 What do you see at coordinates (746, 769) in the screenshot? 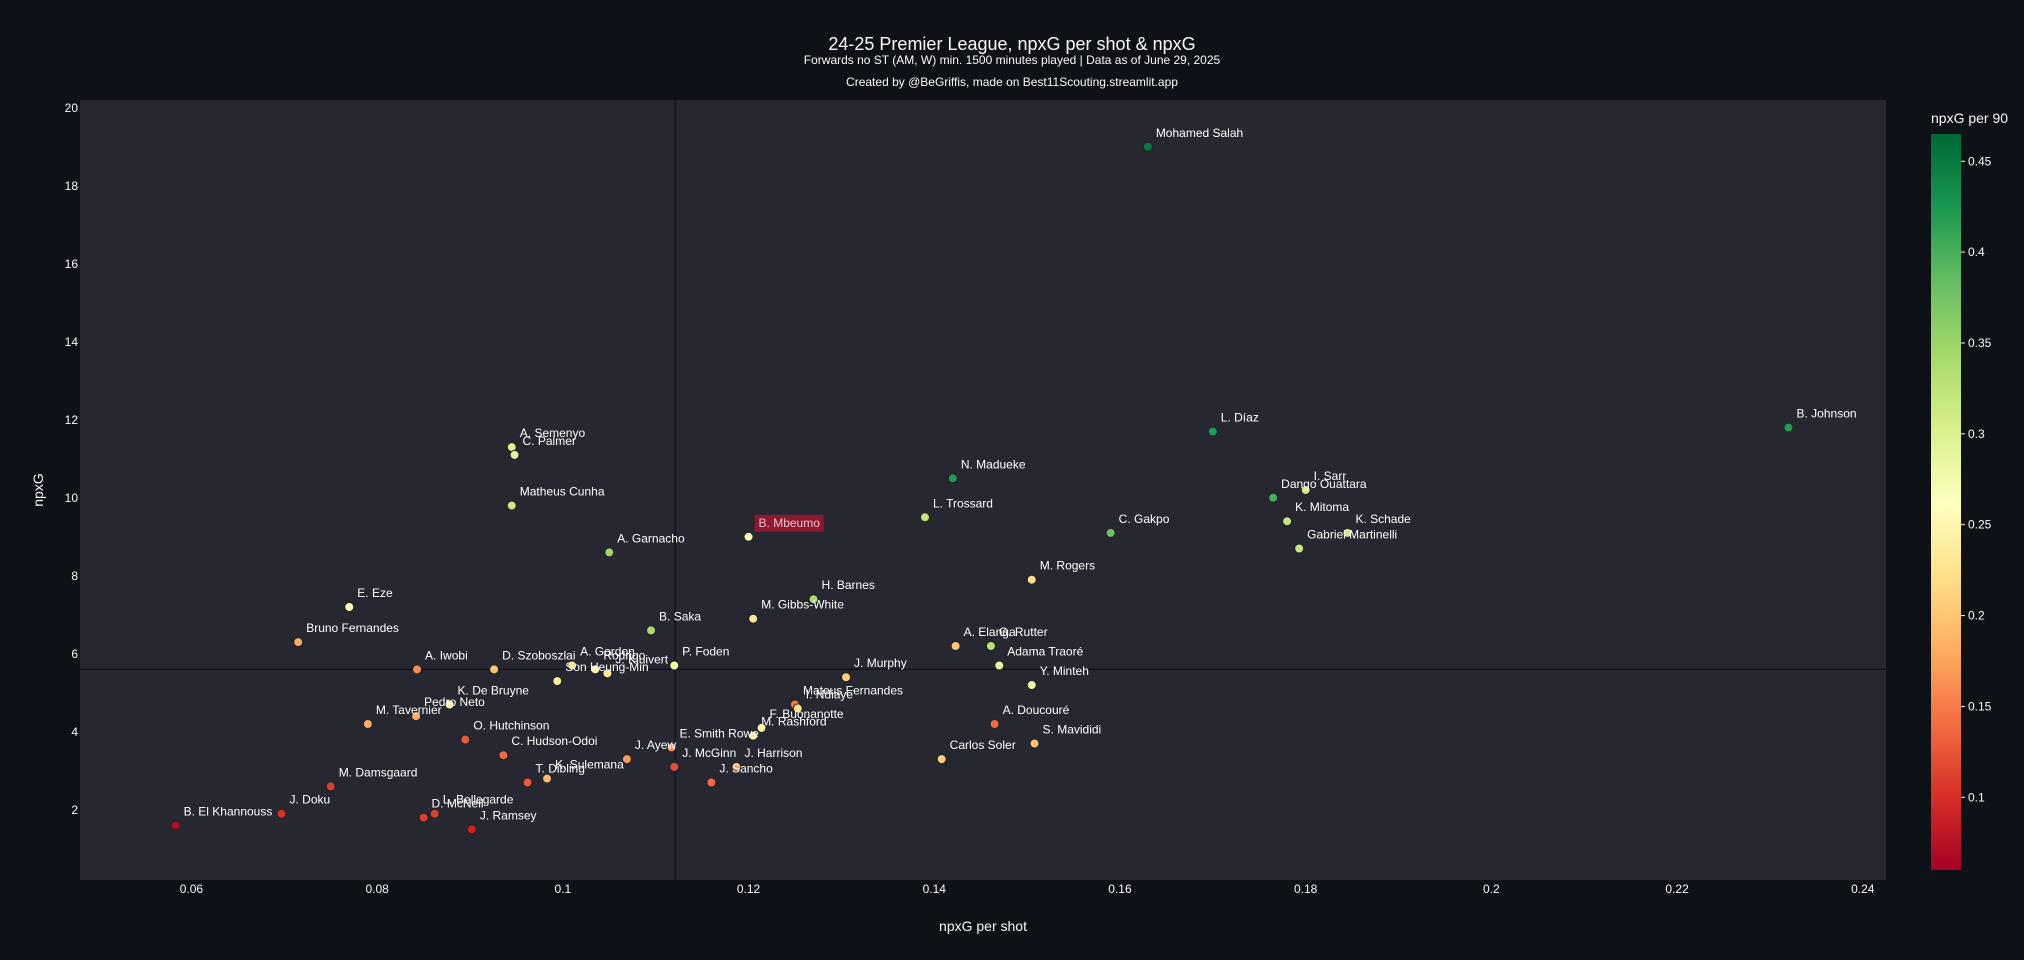
I see `point-label: J. Sancho` at bounding box center [746, 769].